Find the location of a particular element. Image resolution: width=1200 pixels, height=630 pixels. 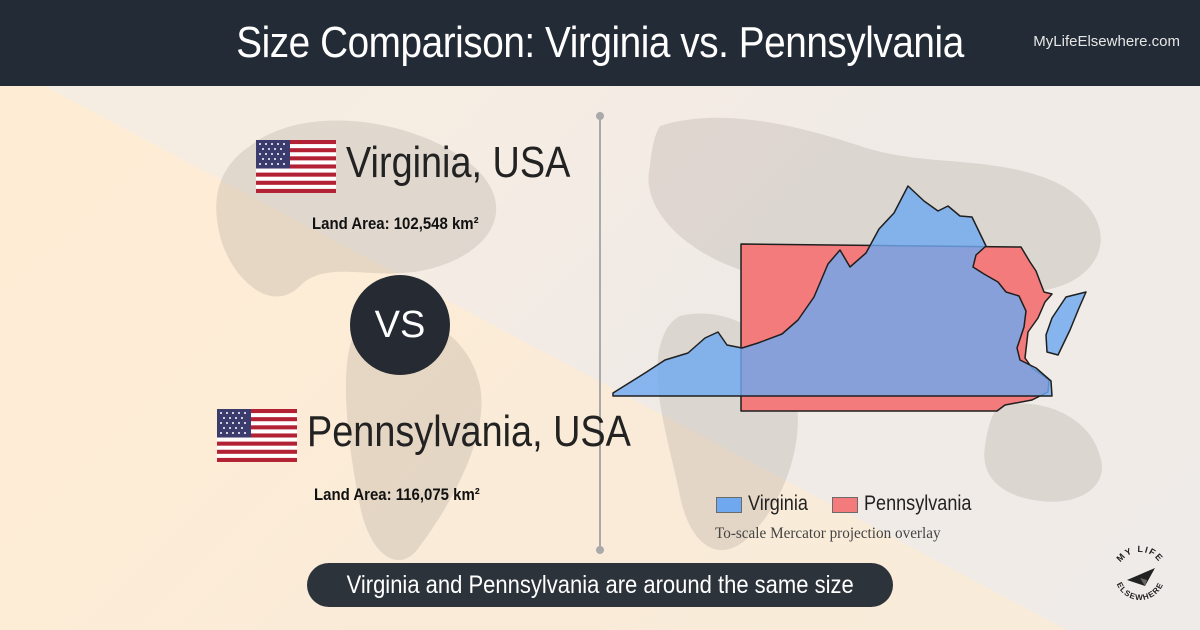

svg-text: MY LIFE is located at coordinates (1139, 554).